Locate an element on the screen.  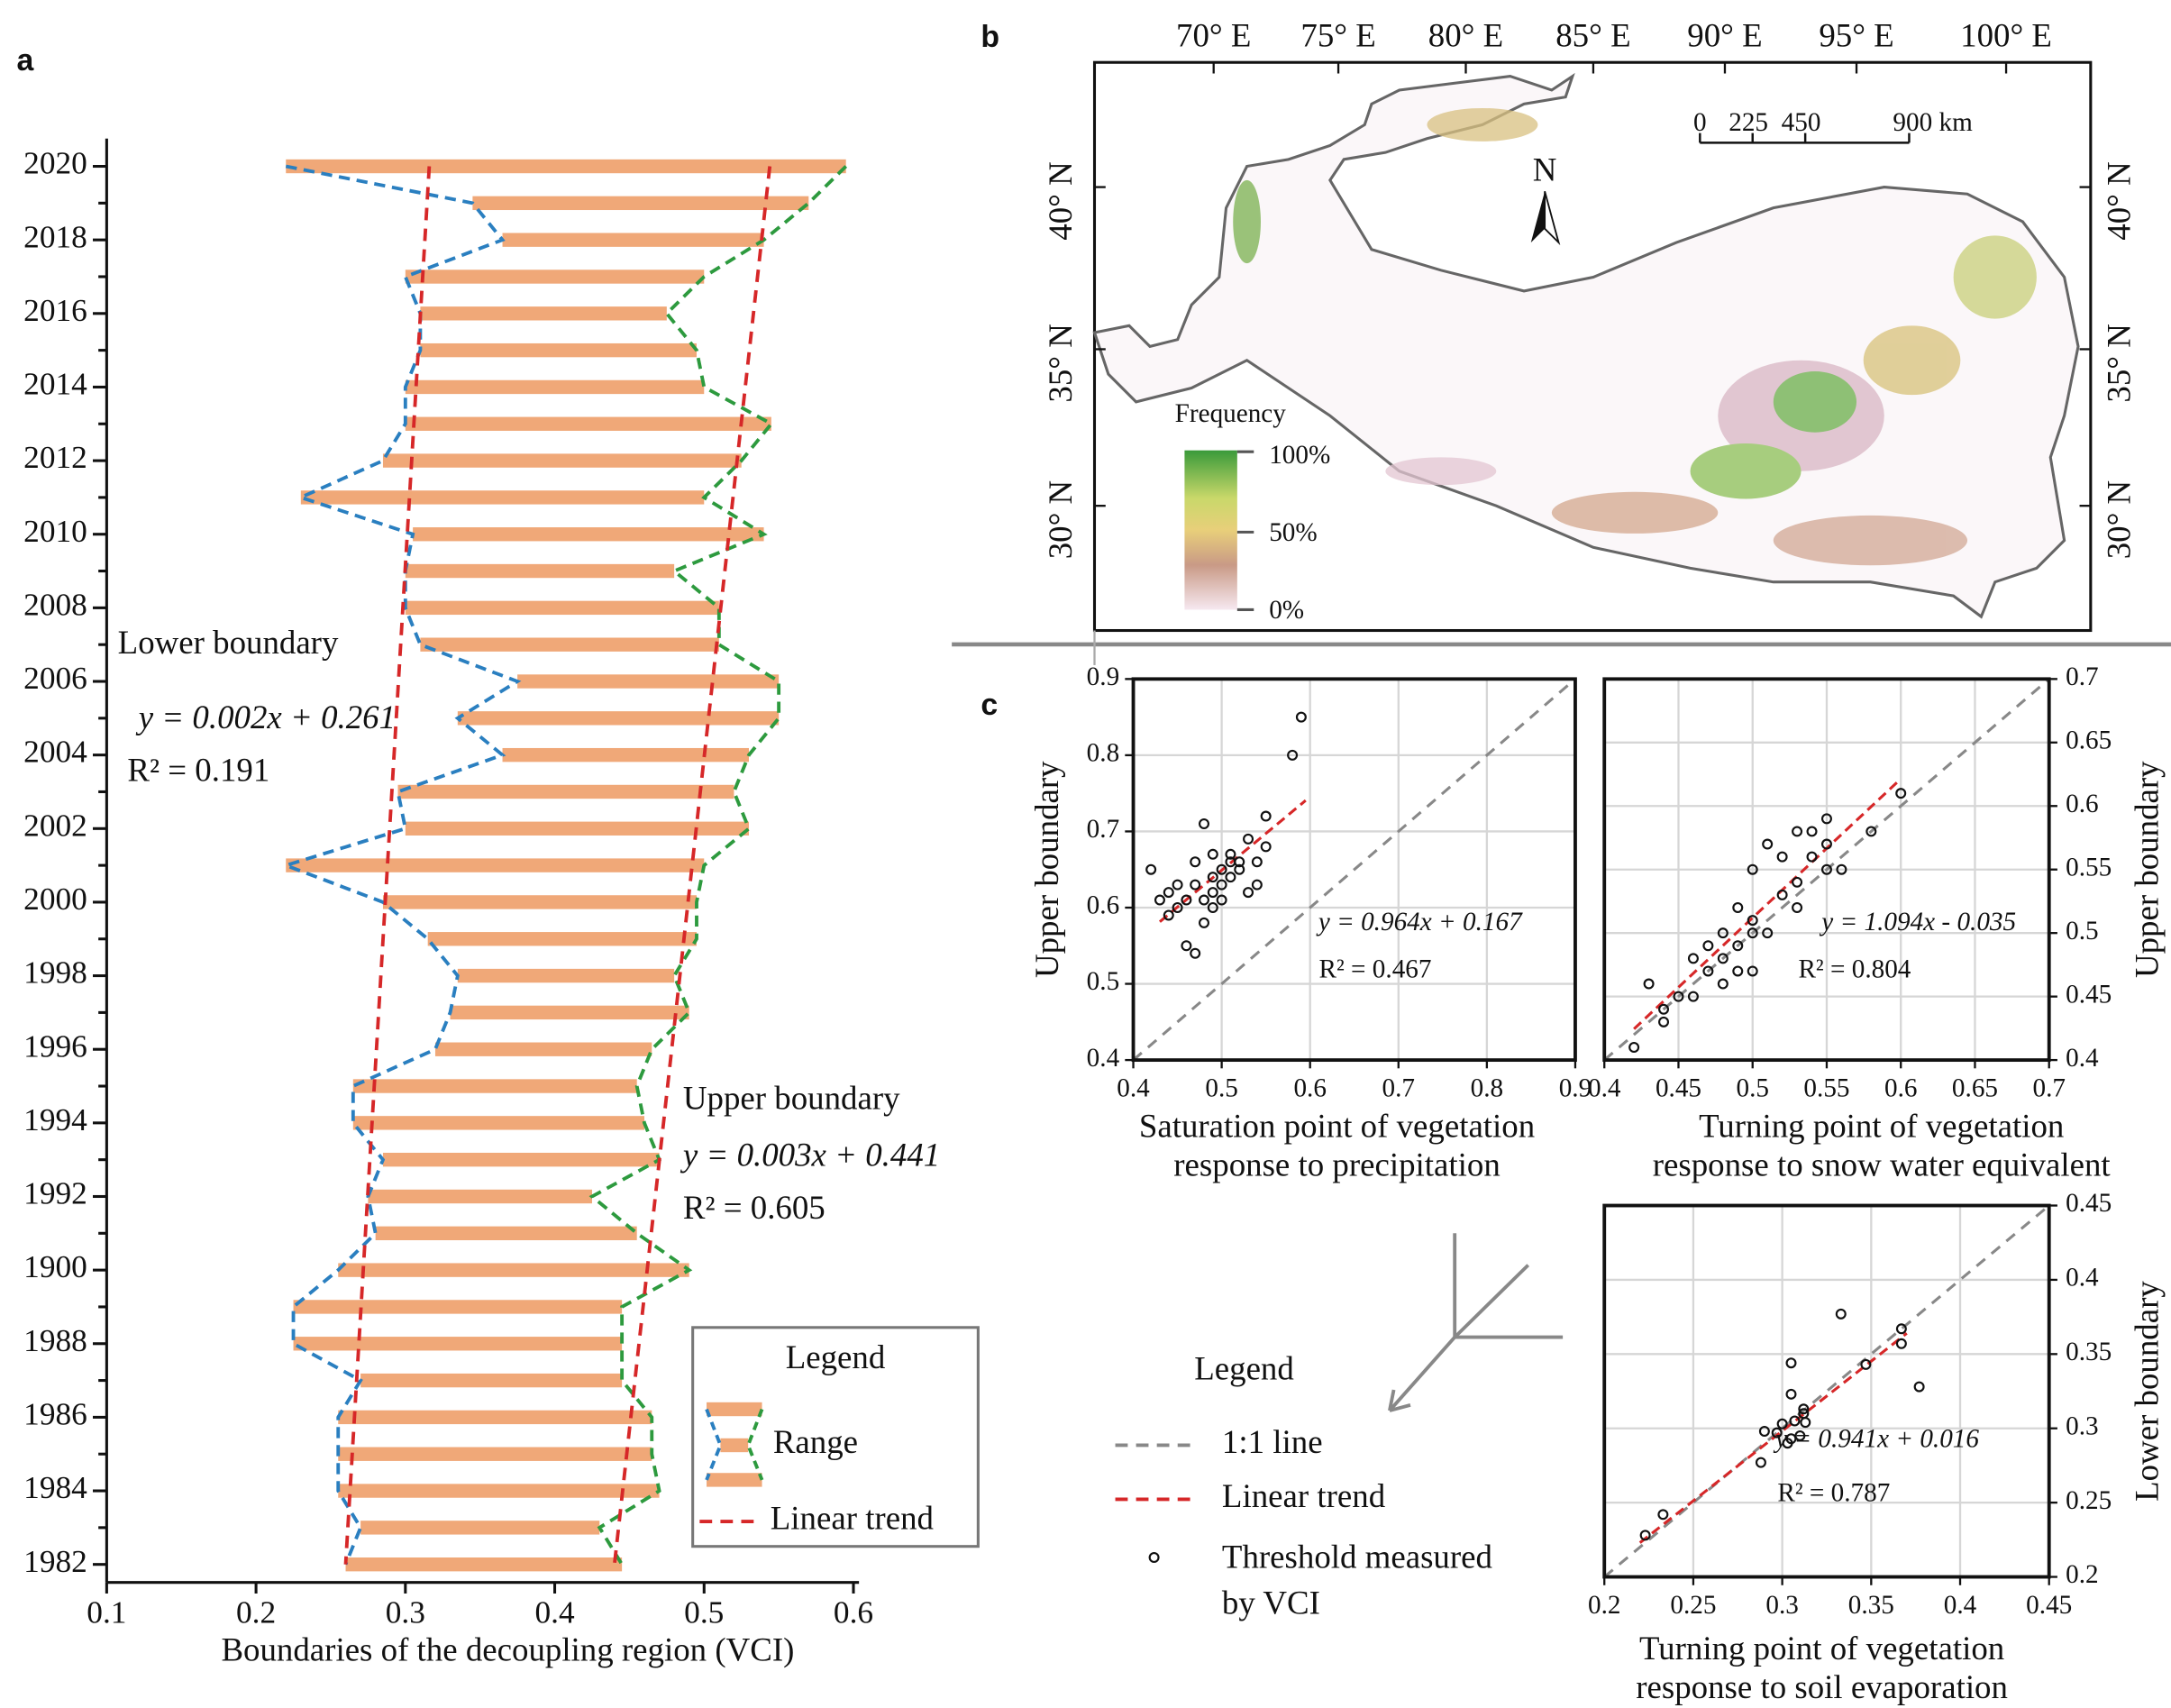
x-tick-label: 0.4 is located at coordinates (1133, 1088).